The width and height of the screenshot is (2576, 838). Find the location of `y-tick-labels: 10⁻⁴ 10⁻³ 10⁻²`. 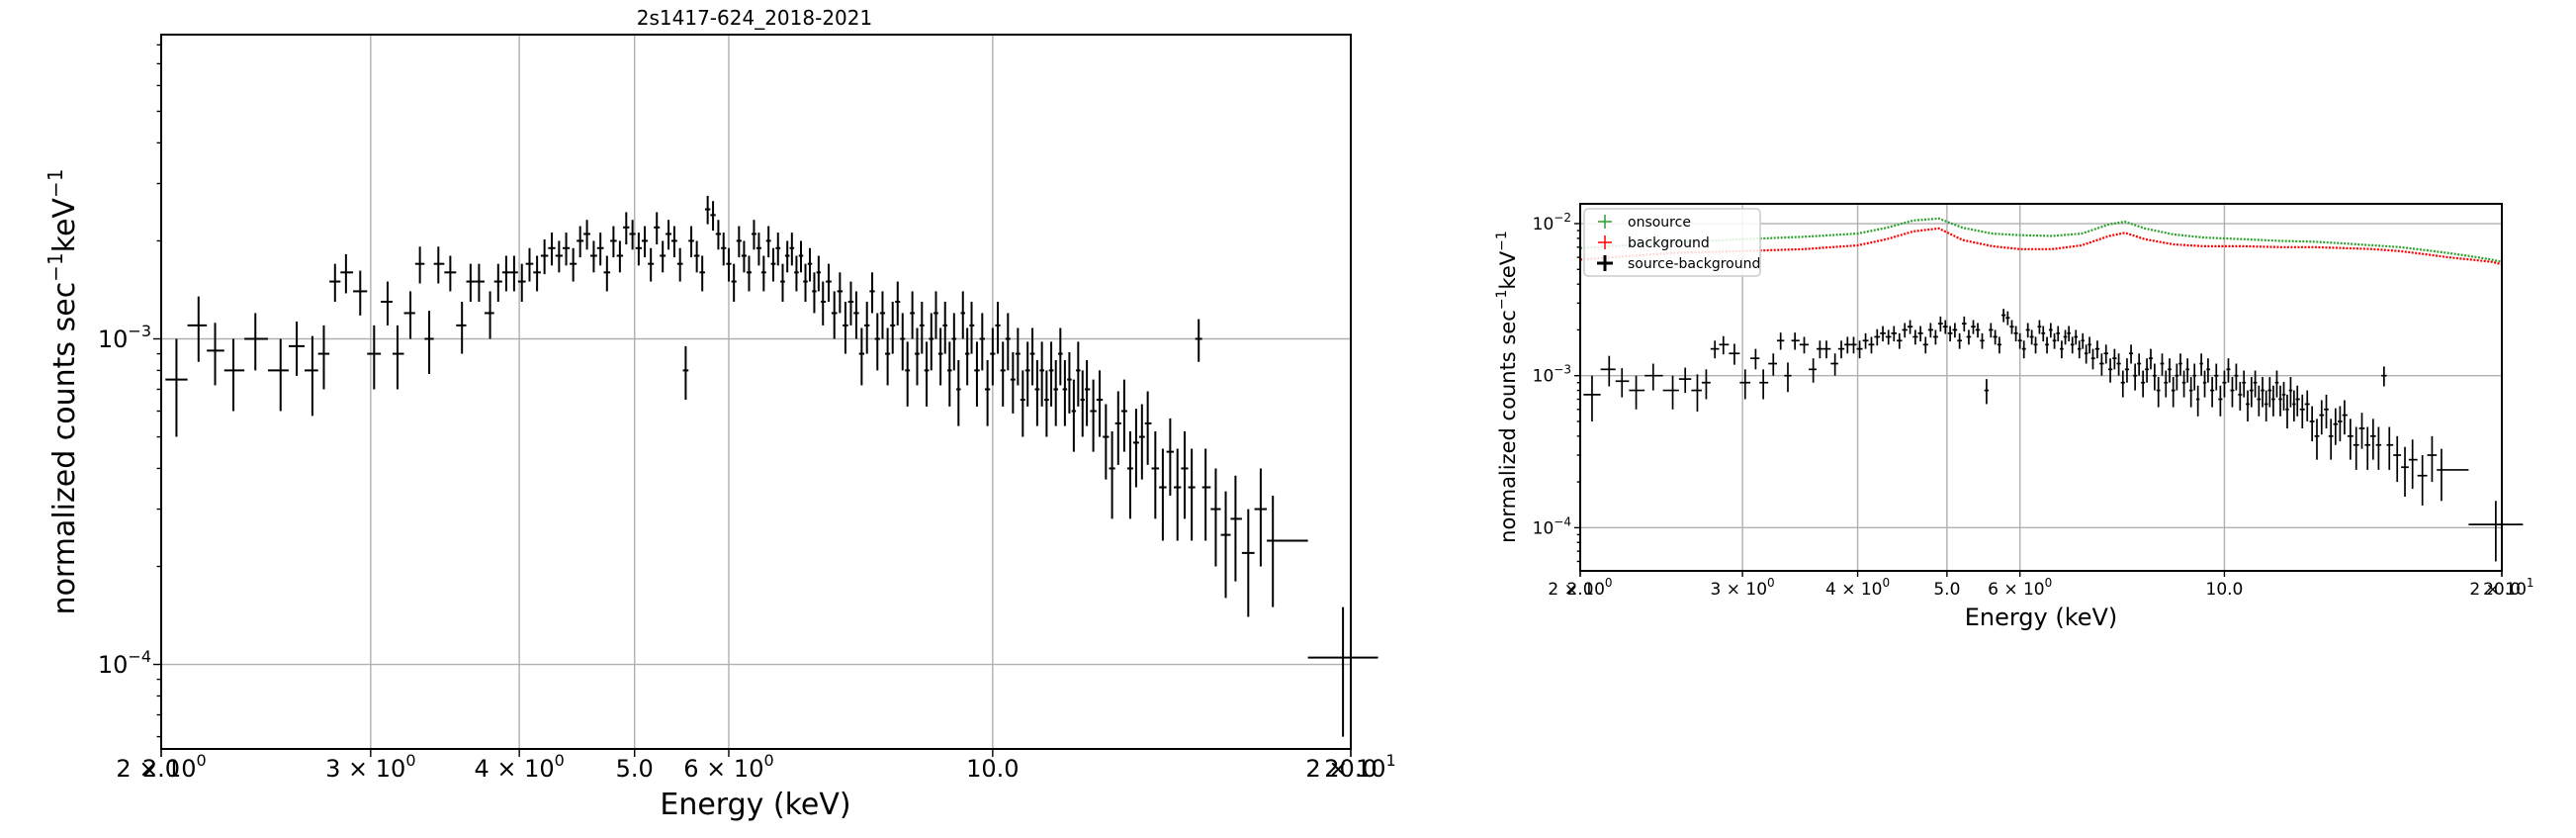

y-tick-labels: 10⁻⁴ 10⁻³ 10⁻² is located at coordinates (1552, 374).